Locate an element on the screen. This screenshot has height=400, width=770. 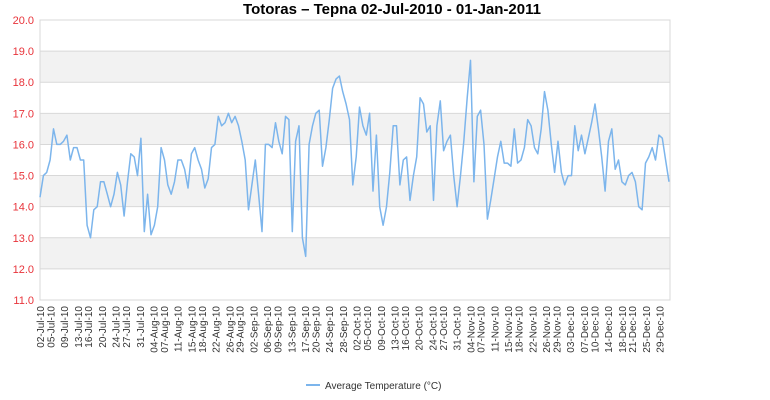
x-tick-label: 22-Nov-10 is located at coordinates (533, 329).